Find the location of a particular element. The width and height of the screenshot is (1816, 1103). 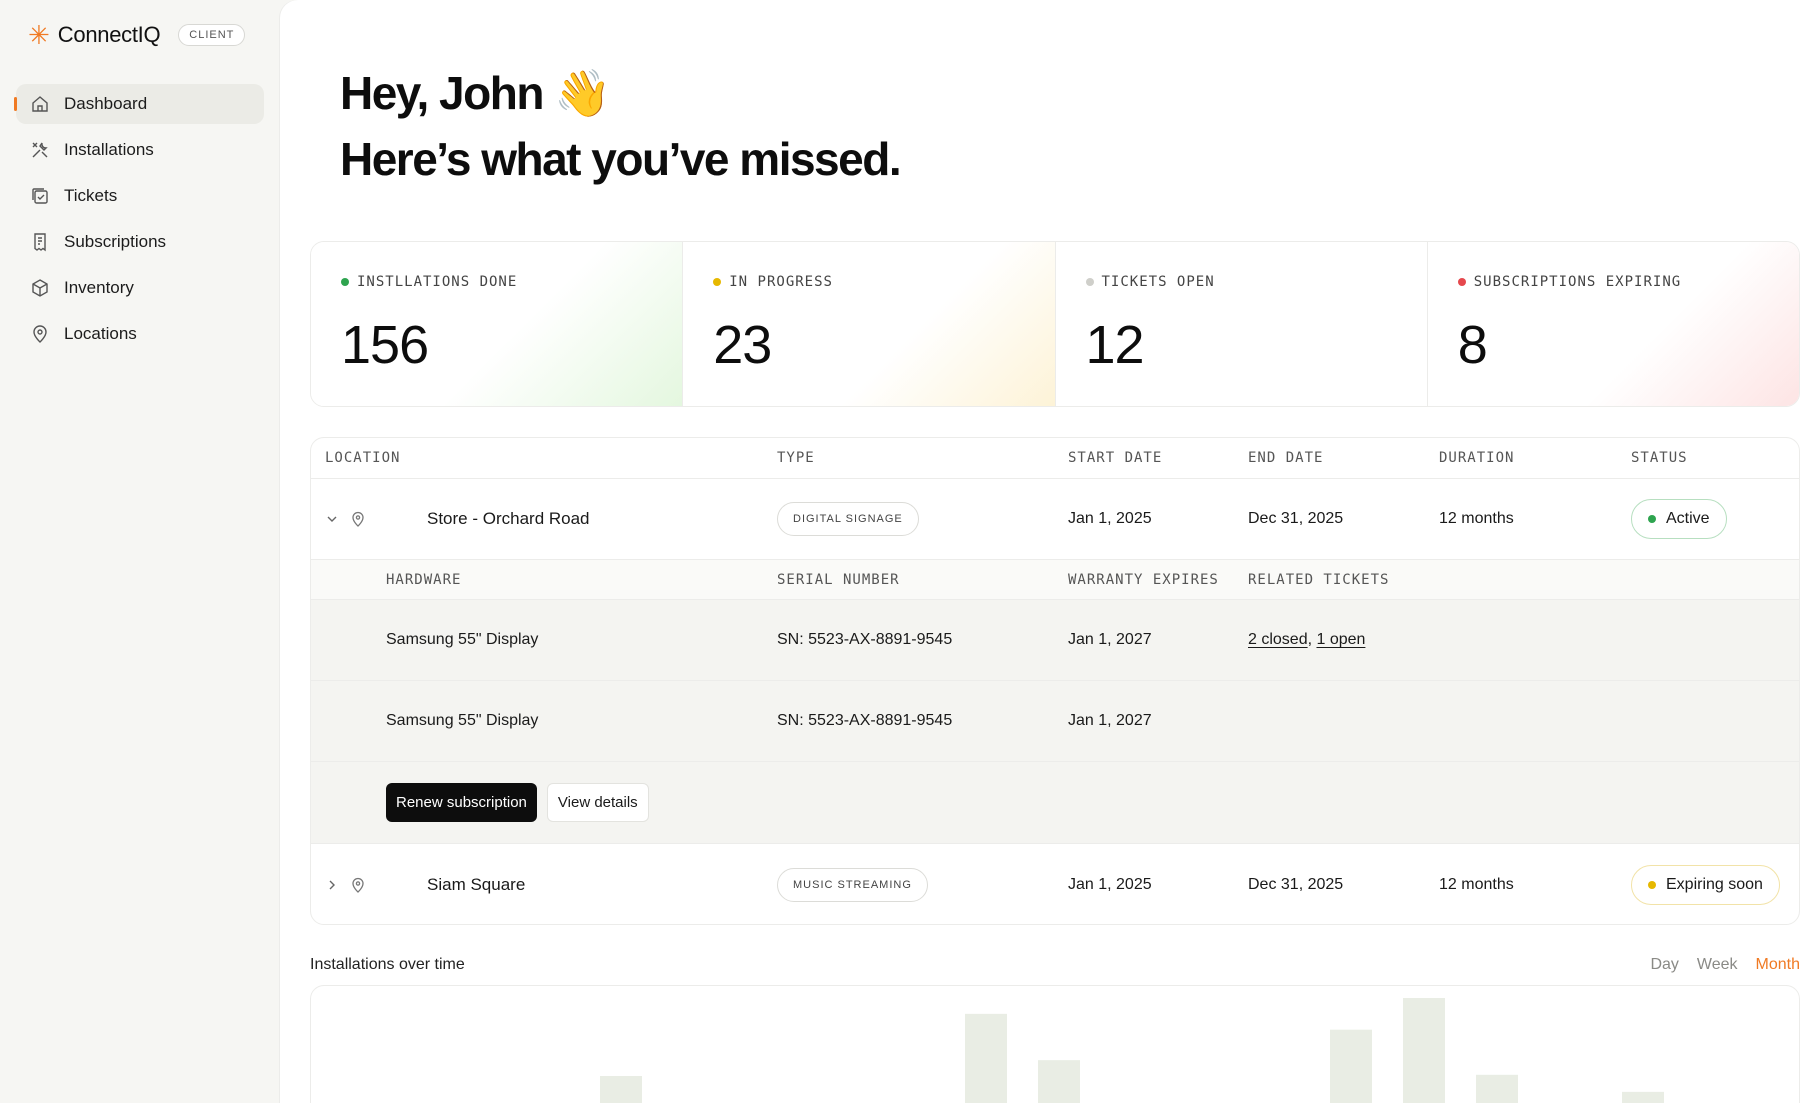

stat-label-row: IN PROGRESS is located at coordinates (868, 282).